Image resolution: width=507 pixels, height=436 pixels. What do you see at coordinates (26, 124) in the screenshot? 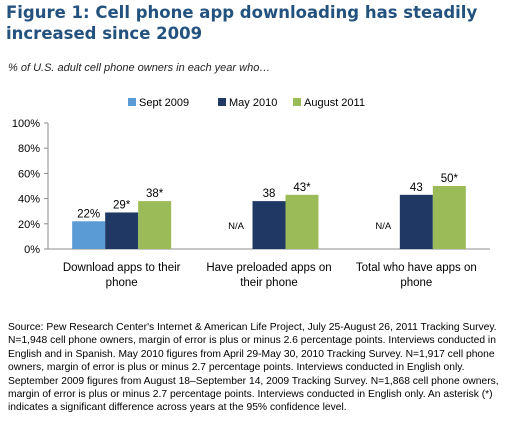
I see `y-tick-label: 100%` at bounding box center [26, 124].